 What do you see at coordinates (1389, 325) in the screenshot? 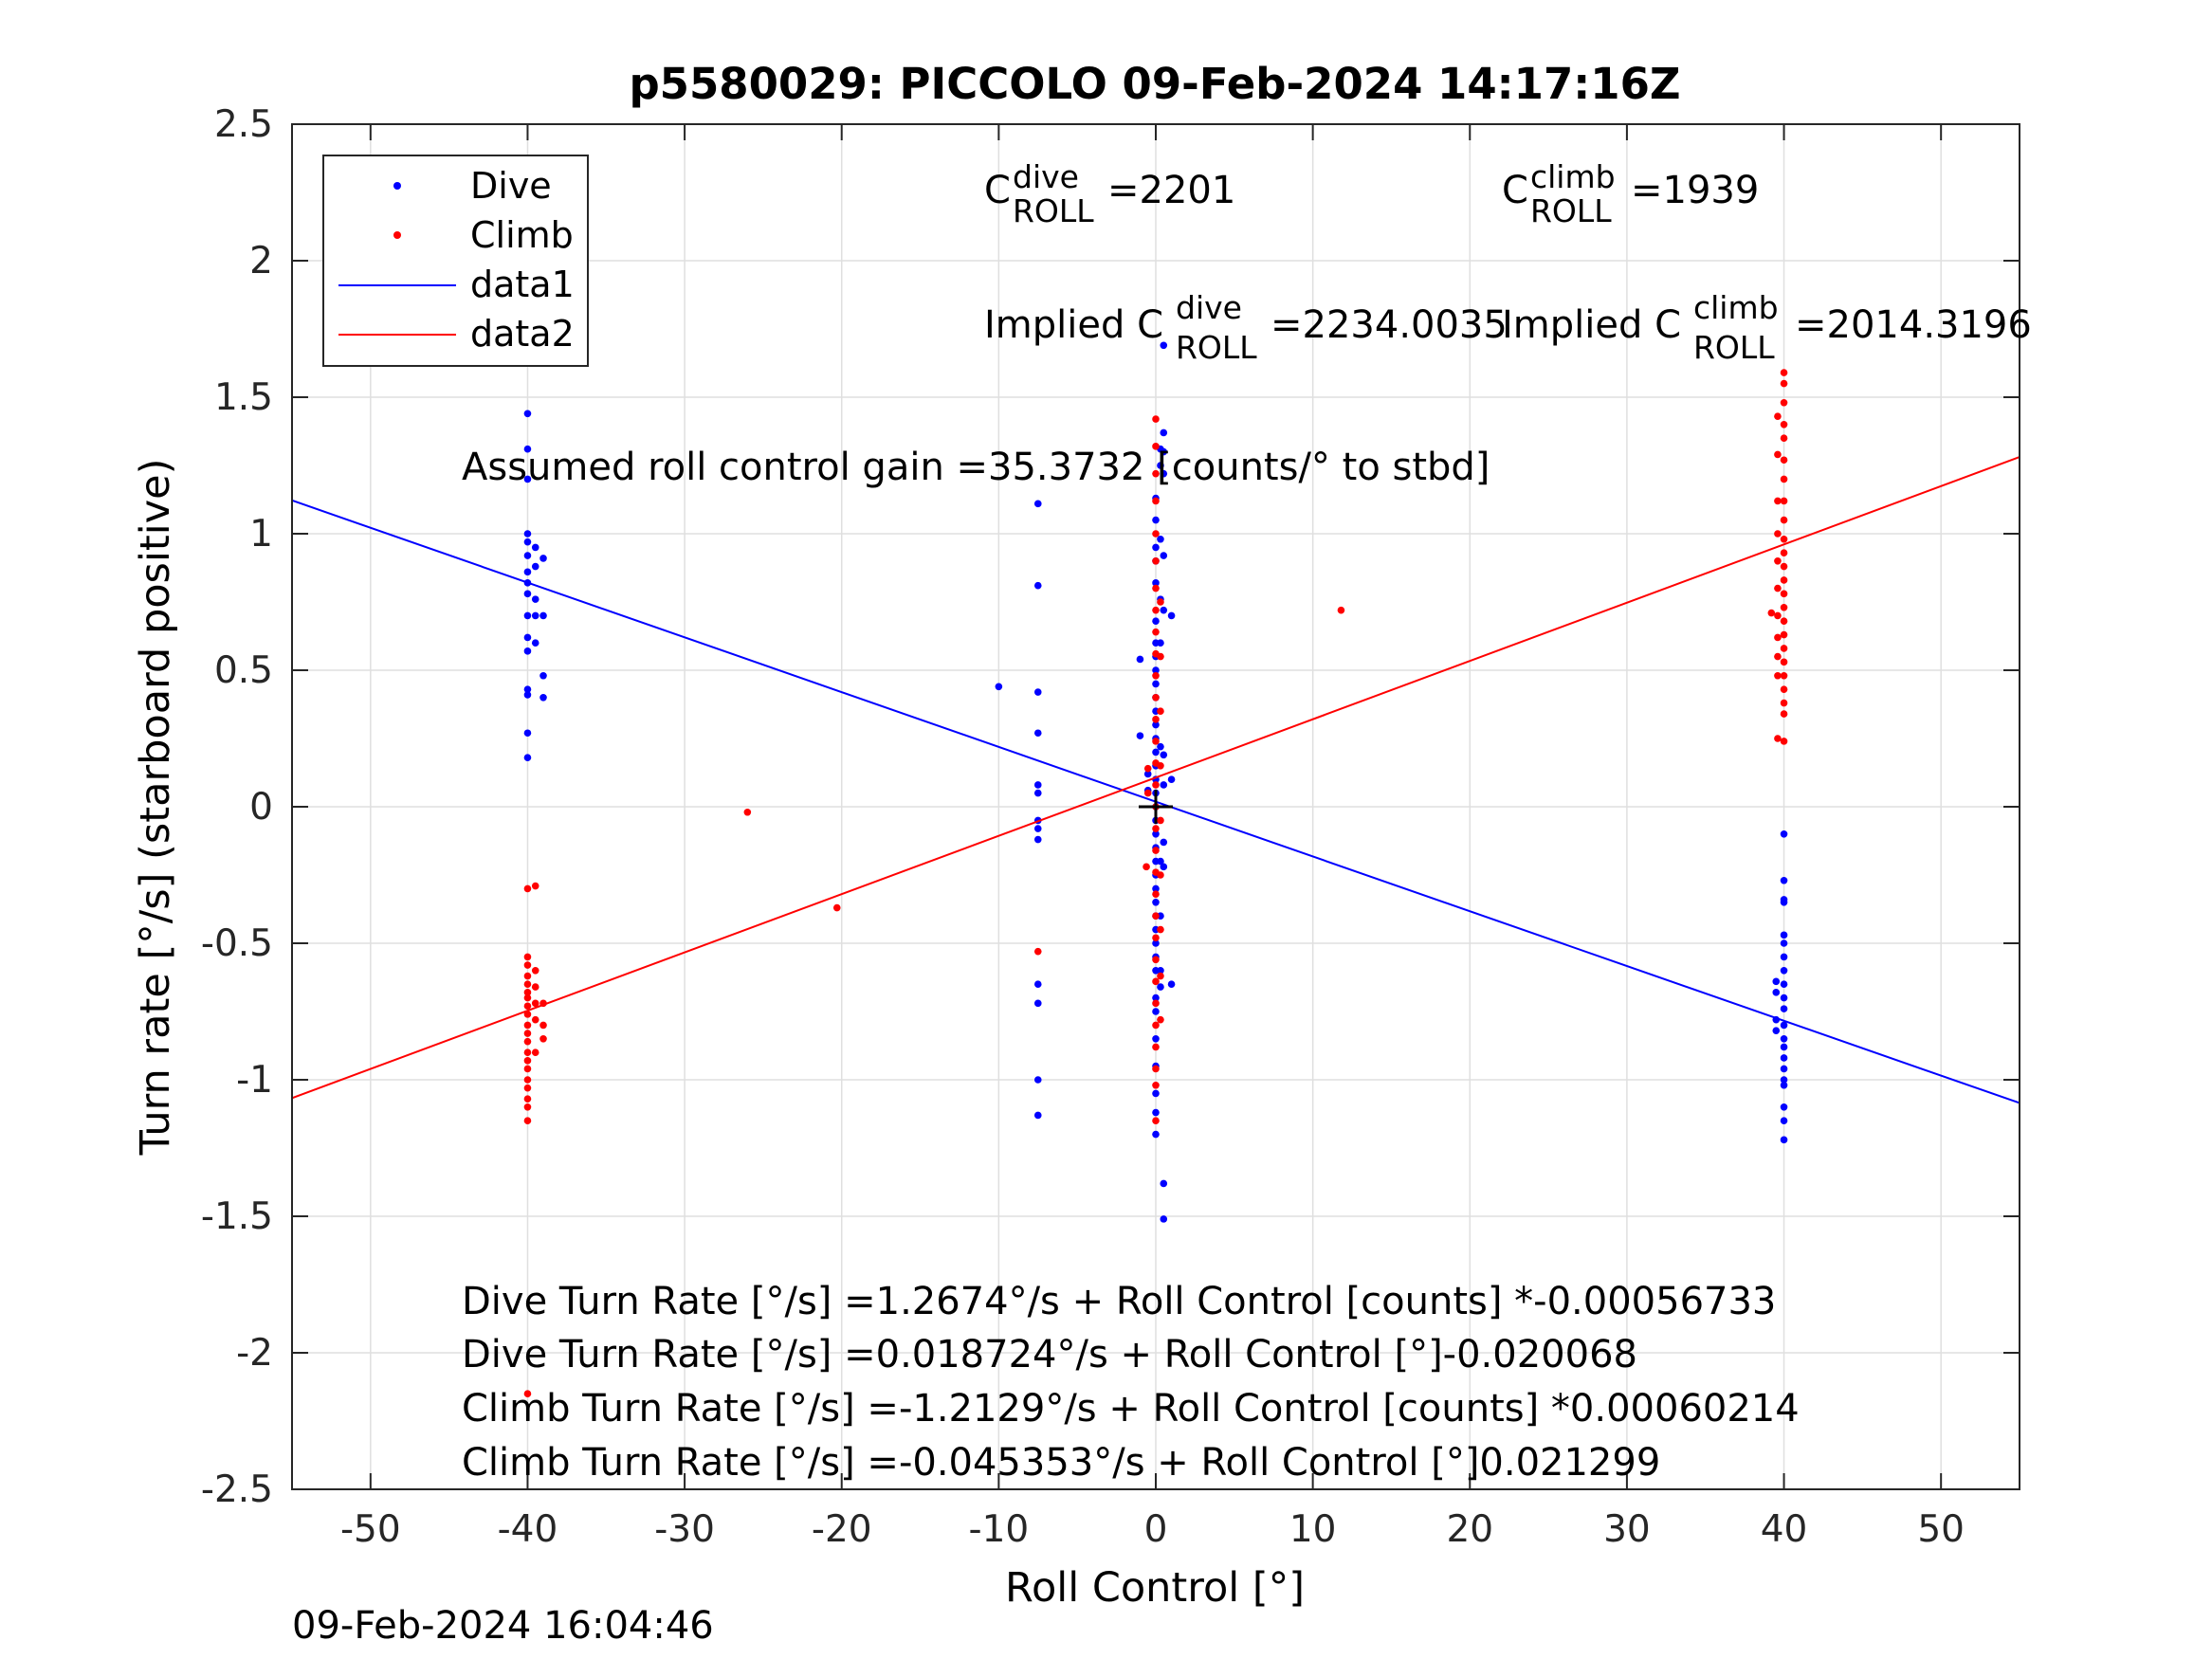
I see `implied-dive-value: =2234.0035` at bounding box center [1389, 325].